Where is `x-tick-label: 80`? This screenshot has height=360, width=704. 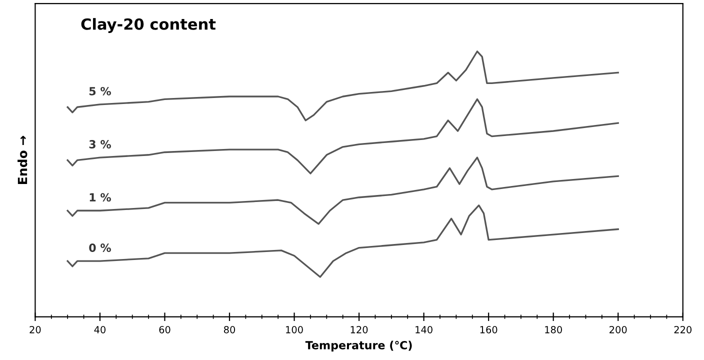
x-tick-label: 80 is located at coordinates (230, 330).